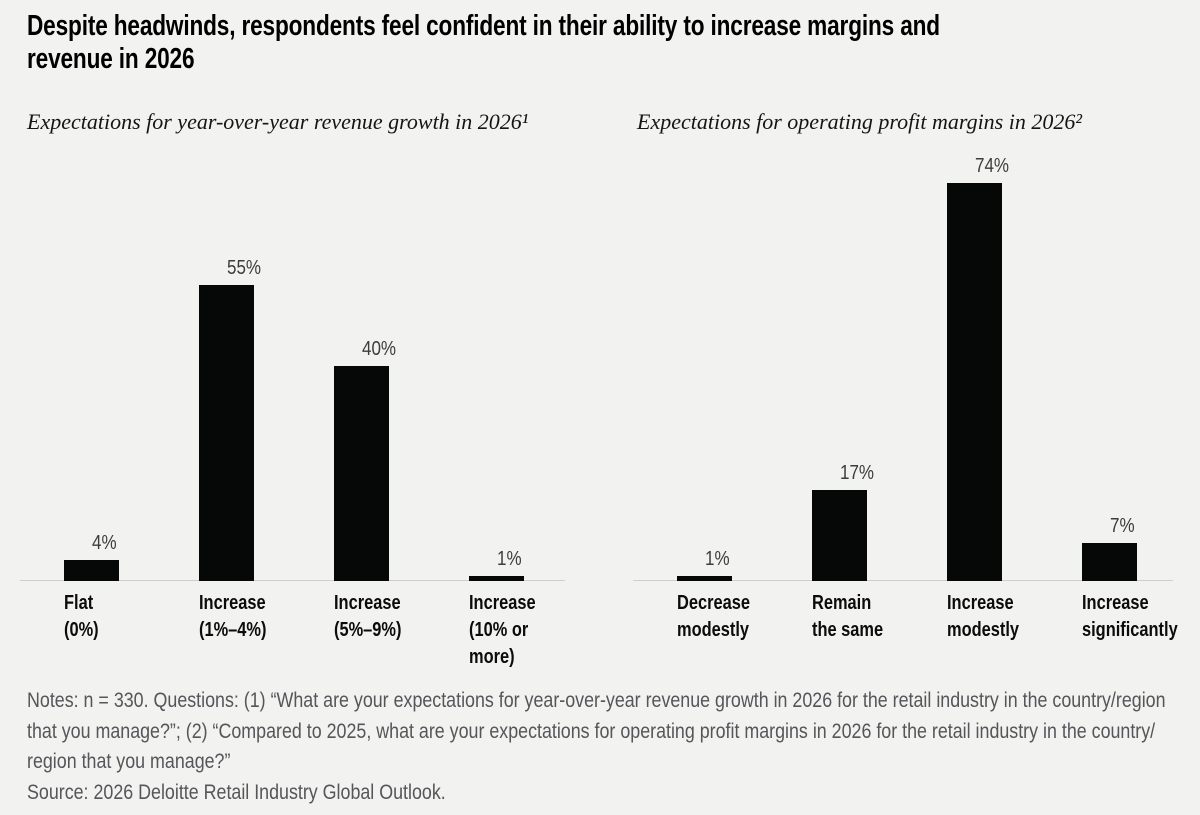  What do you see at coordinates (111, 59) in the screenshot?
I see `figure-title-line: revenue in 2026` at bounding box center [111, 59].